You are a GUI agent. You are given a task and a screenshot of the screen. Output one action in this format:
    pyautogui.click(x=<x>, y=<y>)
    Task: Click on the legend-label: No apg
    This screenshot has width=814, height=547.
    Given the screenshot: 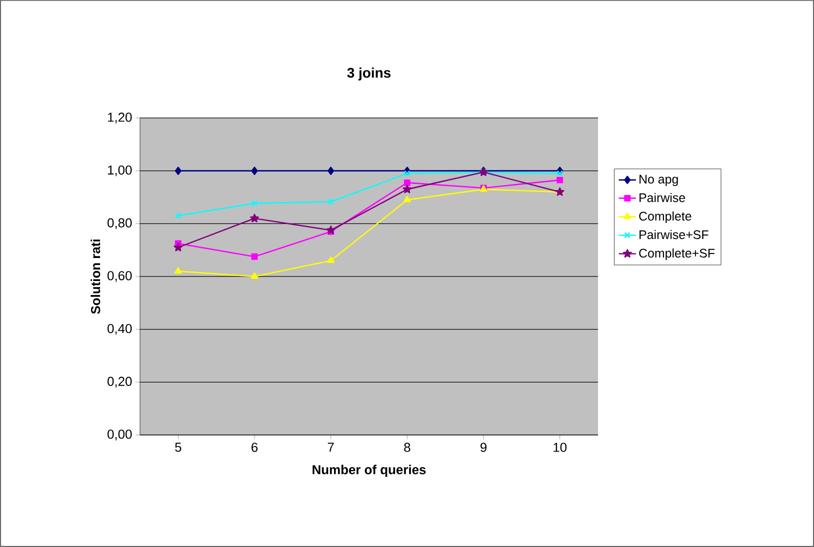 What is the action you would take?
    pyautogui.click(x=659, y=180)
    